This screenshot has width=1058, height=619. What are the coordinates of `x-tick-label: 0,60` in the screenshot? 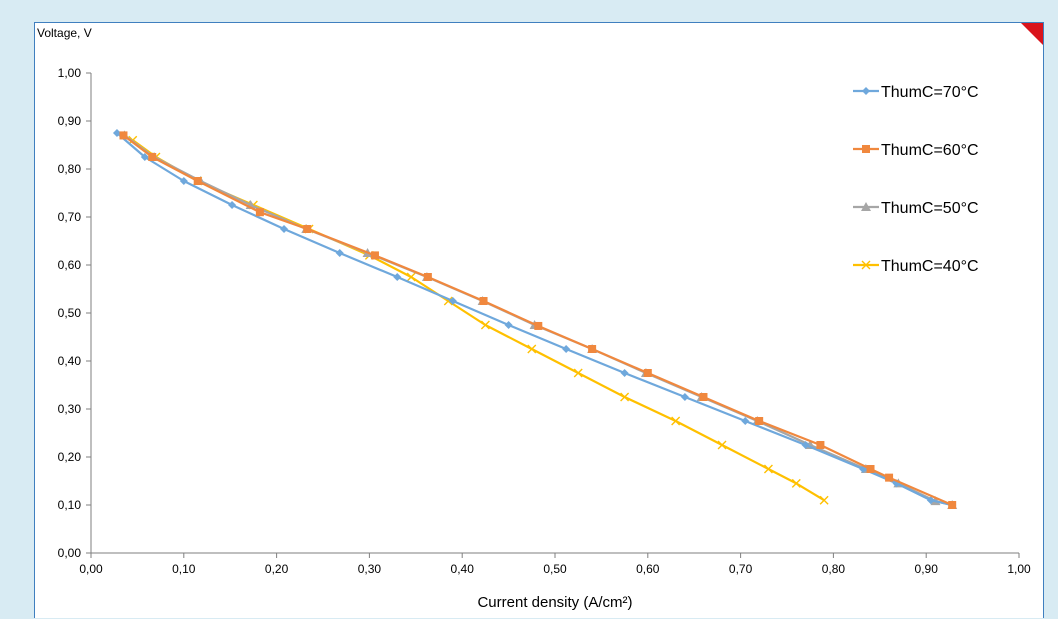 It's located at (648, 569).